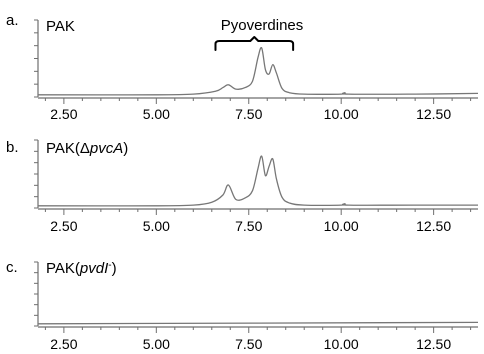 The width and height of the screenshot is (484, 354). Describe the element at coordinates (60, 26) in the screenshot. I see `panel-title-a: PAK` at that location.